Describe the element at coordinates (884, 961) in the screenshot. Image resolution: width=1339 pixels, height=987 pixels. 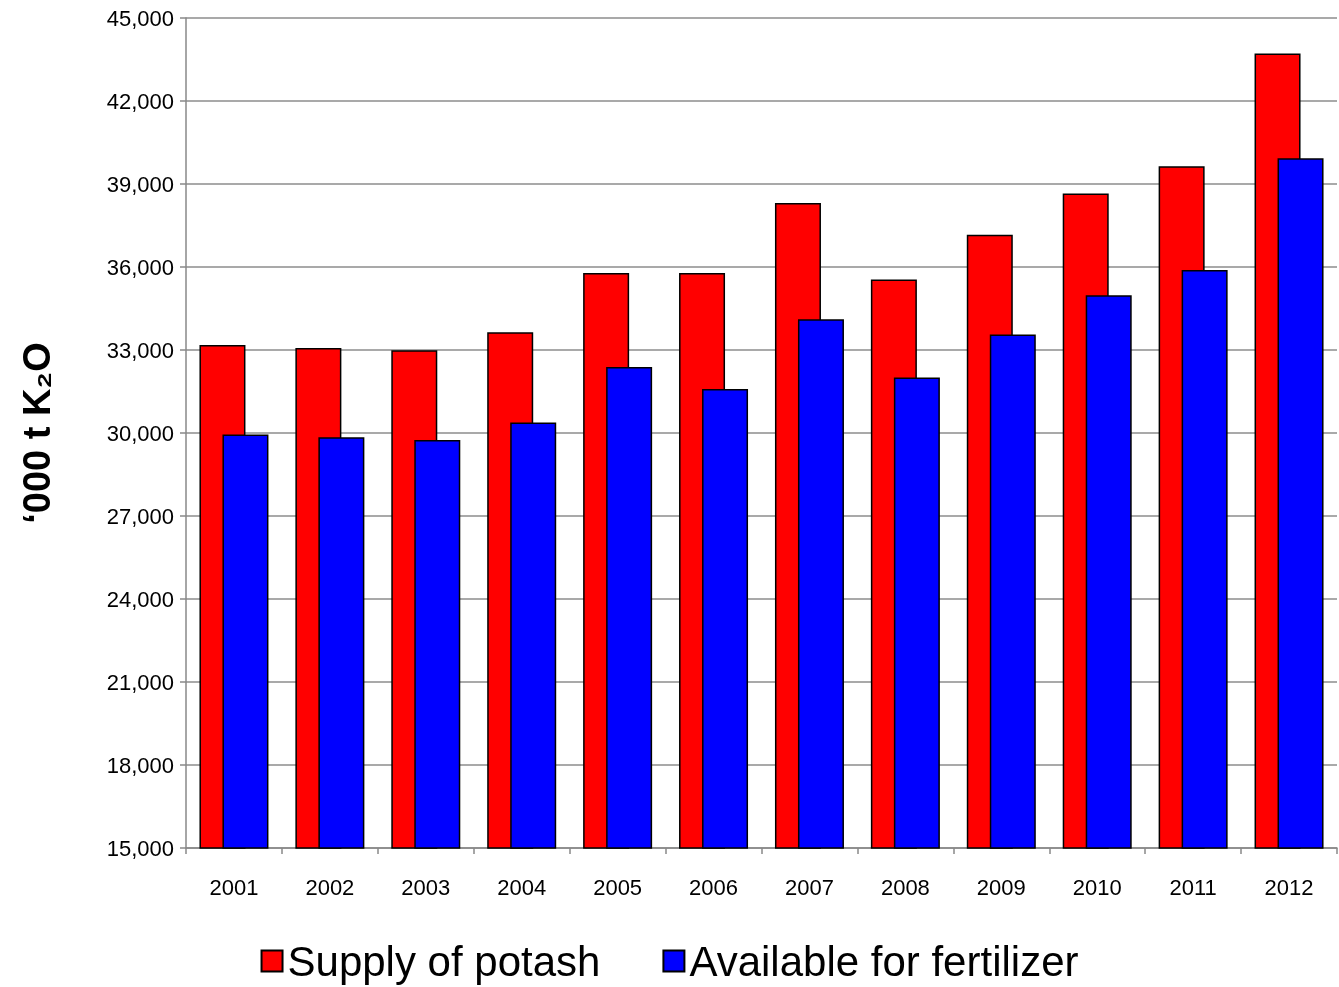
I see `legend-label: Available for fertilizer` at that location.